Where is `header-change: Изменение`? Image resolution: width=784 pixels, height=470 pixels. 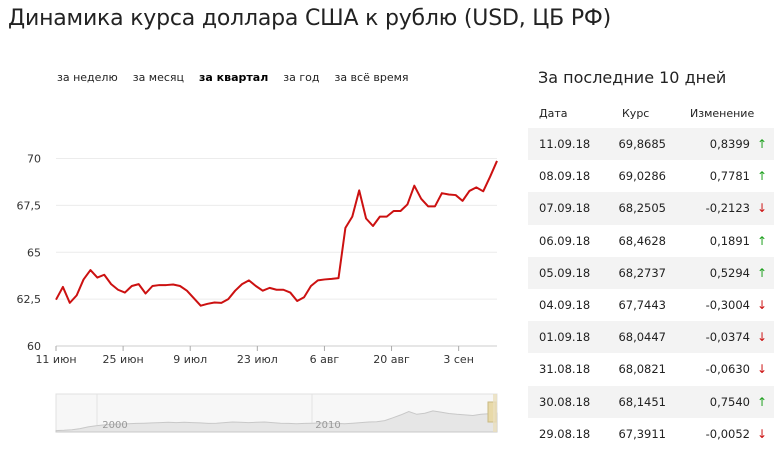
header-change: Изменение is located at coordinates (722, 113).